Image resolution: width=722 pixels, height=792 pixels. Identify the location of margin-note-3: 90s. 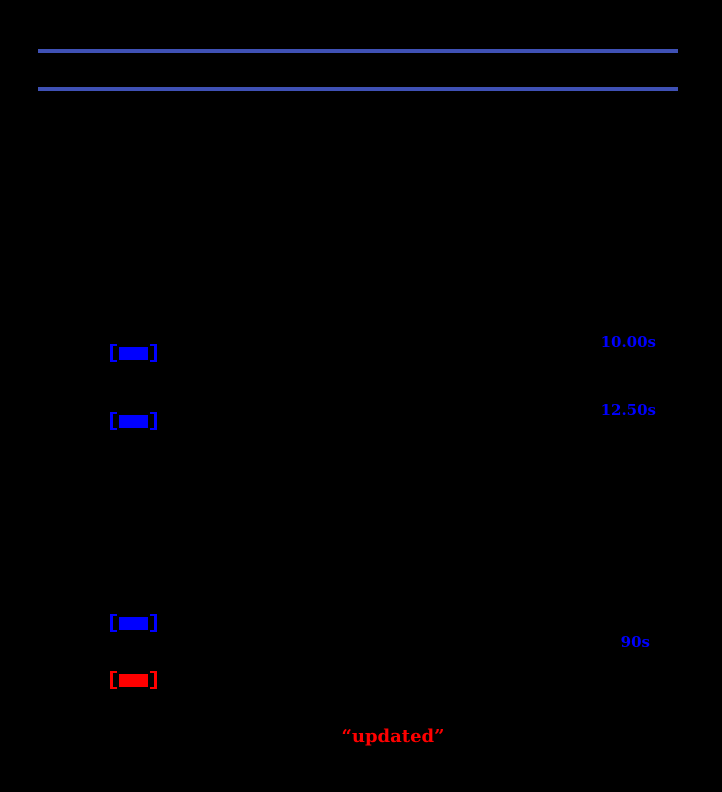
(635, 642).